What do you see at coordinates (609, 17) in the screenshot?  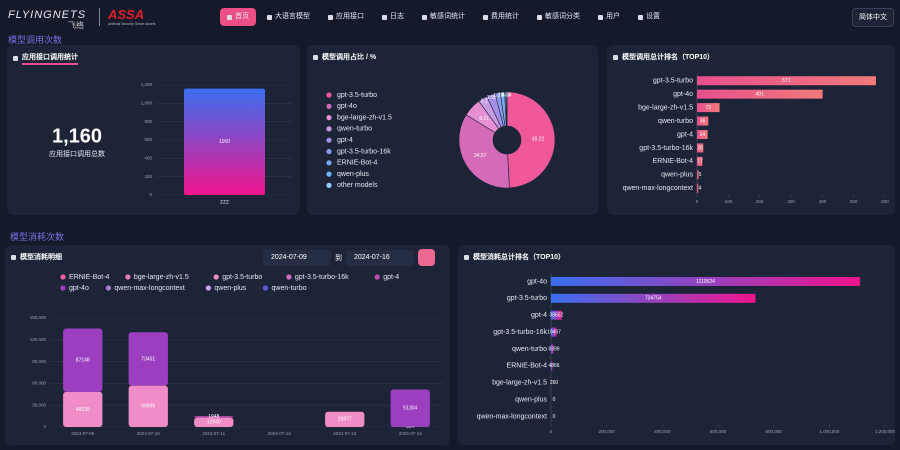 I see `nav-item: 用户` at bounding box center [609, 17].